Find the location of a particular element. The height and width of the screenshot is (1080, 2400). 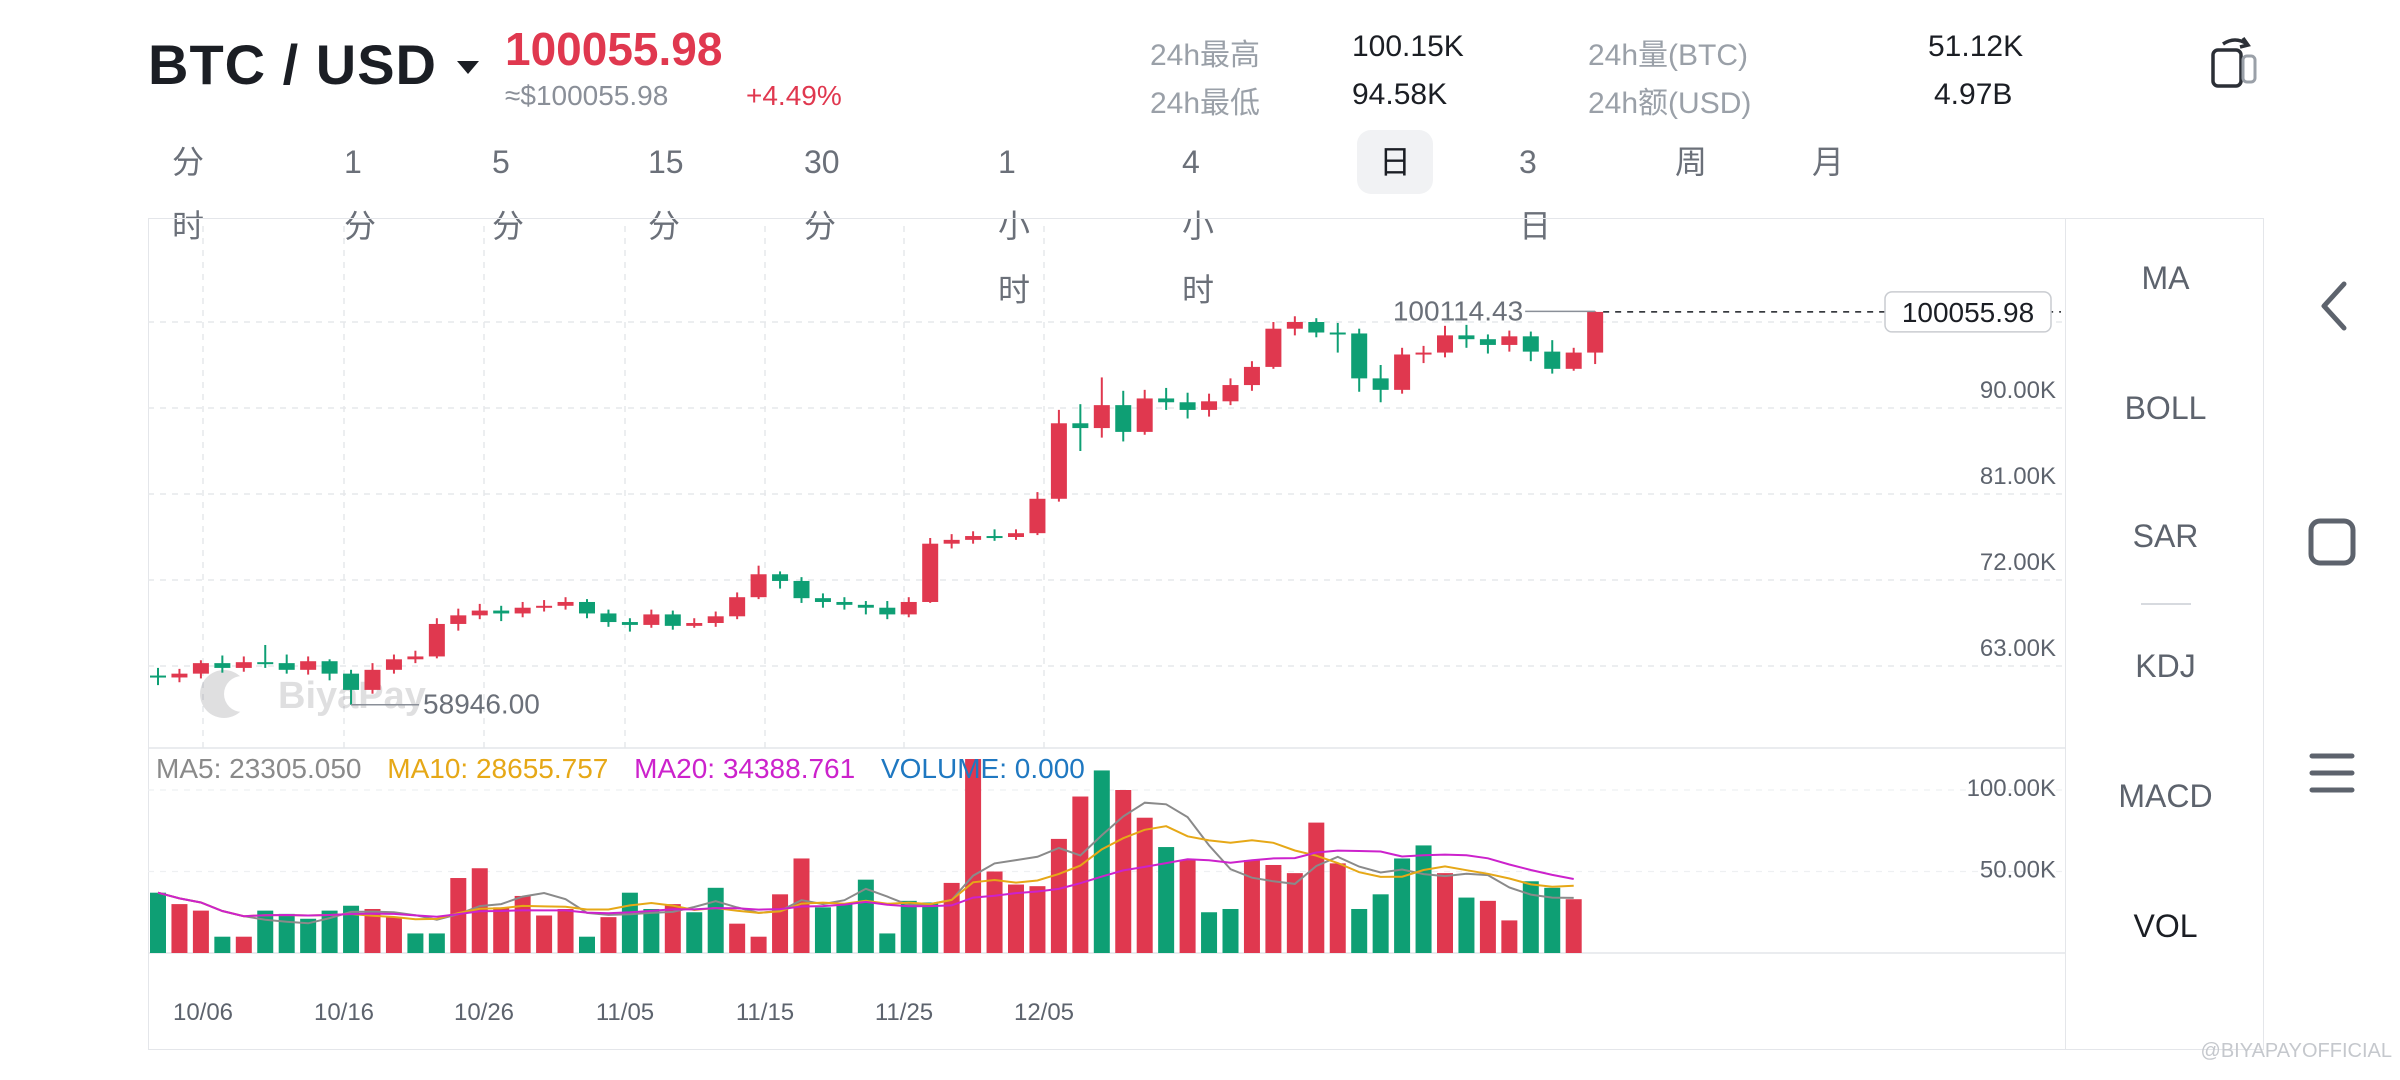

tab-0: 分时 is located at coordinates (188, 194).